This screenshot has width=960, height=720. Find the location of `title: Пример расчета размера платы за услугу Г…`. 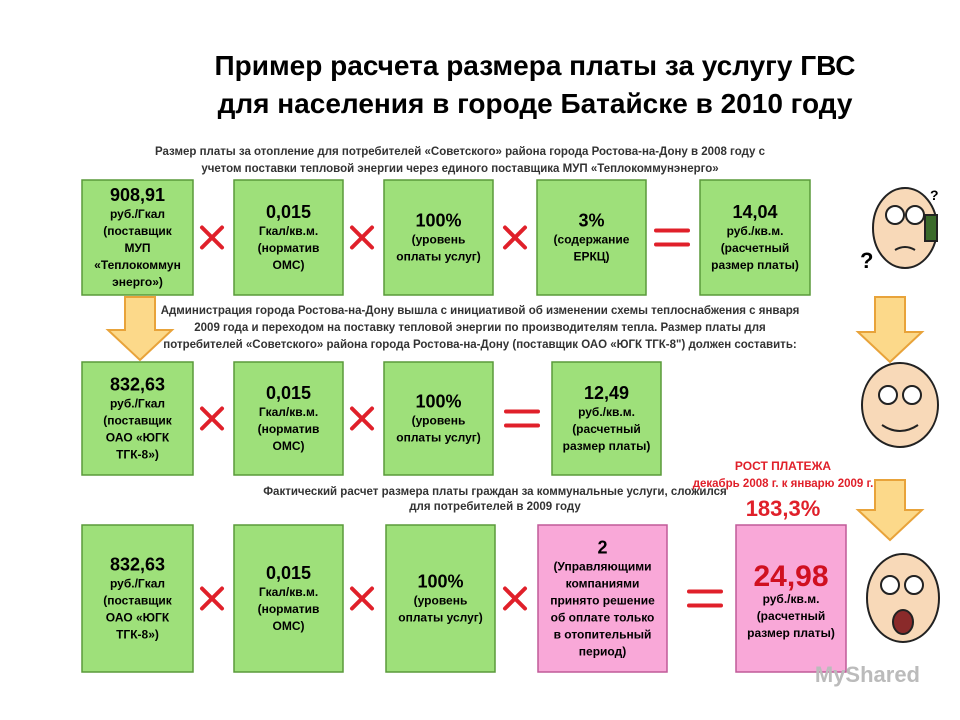

title: Пример расчета размера платы за услугу Г… is located at coordinates (535, 65).